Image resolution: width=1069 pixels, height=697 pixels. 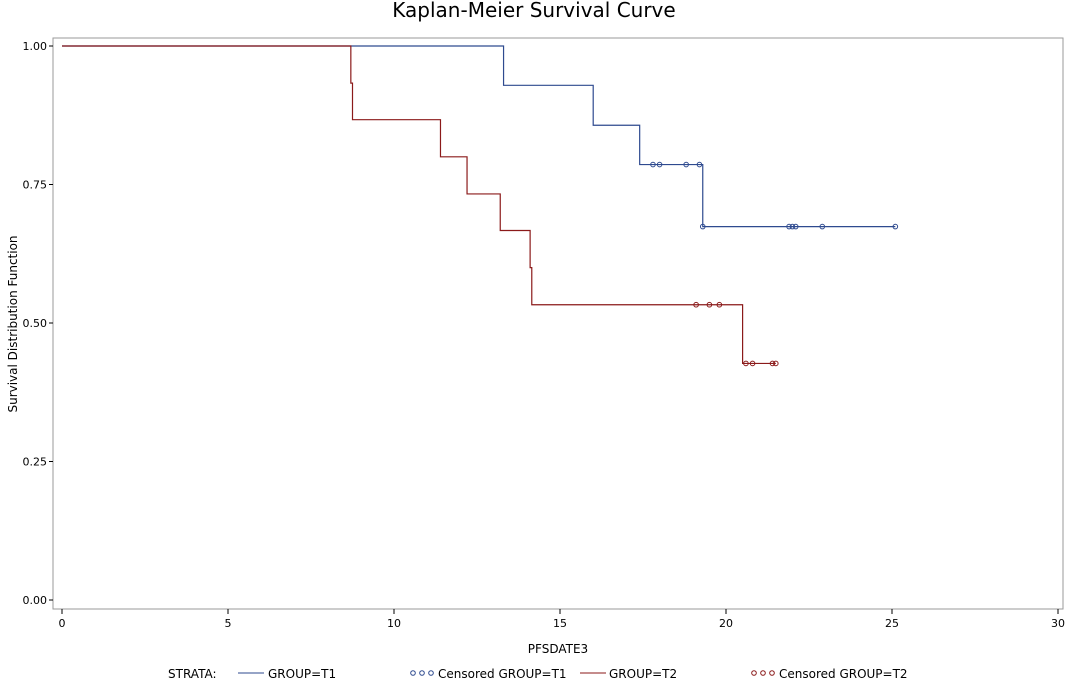 I want to click on y-tick-label: 0.50, so click(x=35, y=323).